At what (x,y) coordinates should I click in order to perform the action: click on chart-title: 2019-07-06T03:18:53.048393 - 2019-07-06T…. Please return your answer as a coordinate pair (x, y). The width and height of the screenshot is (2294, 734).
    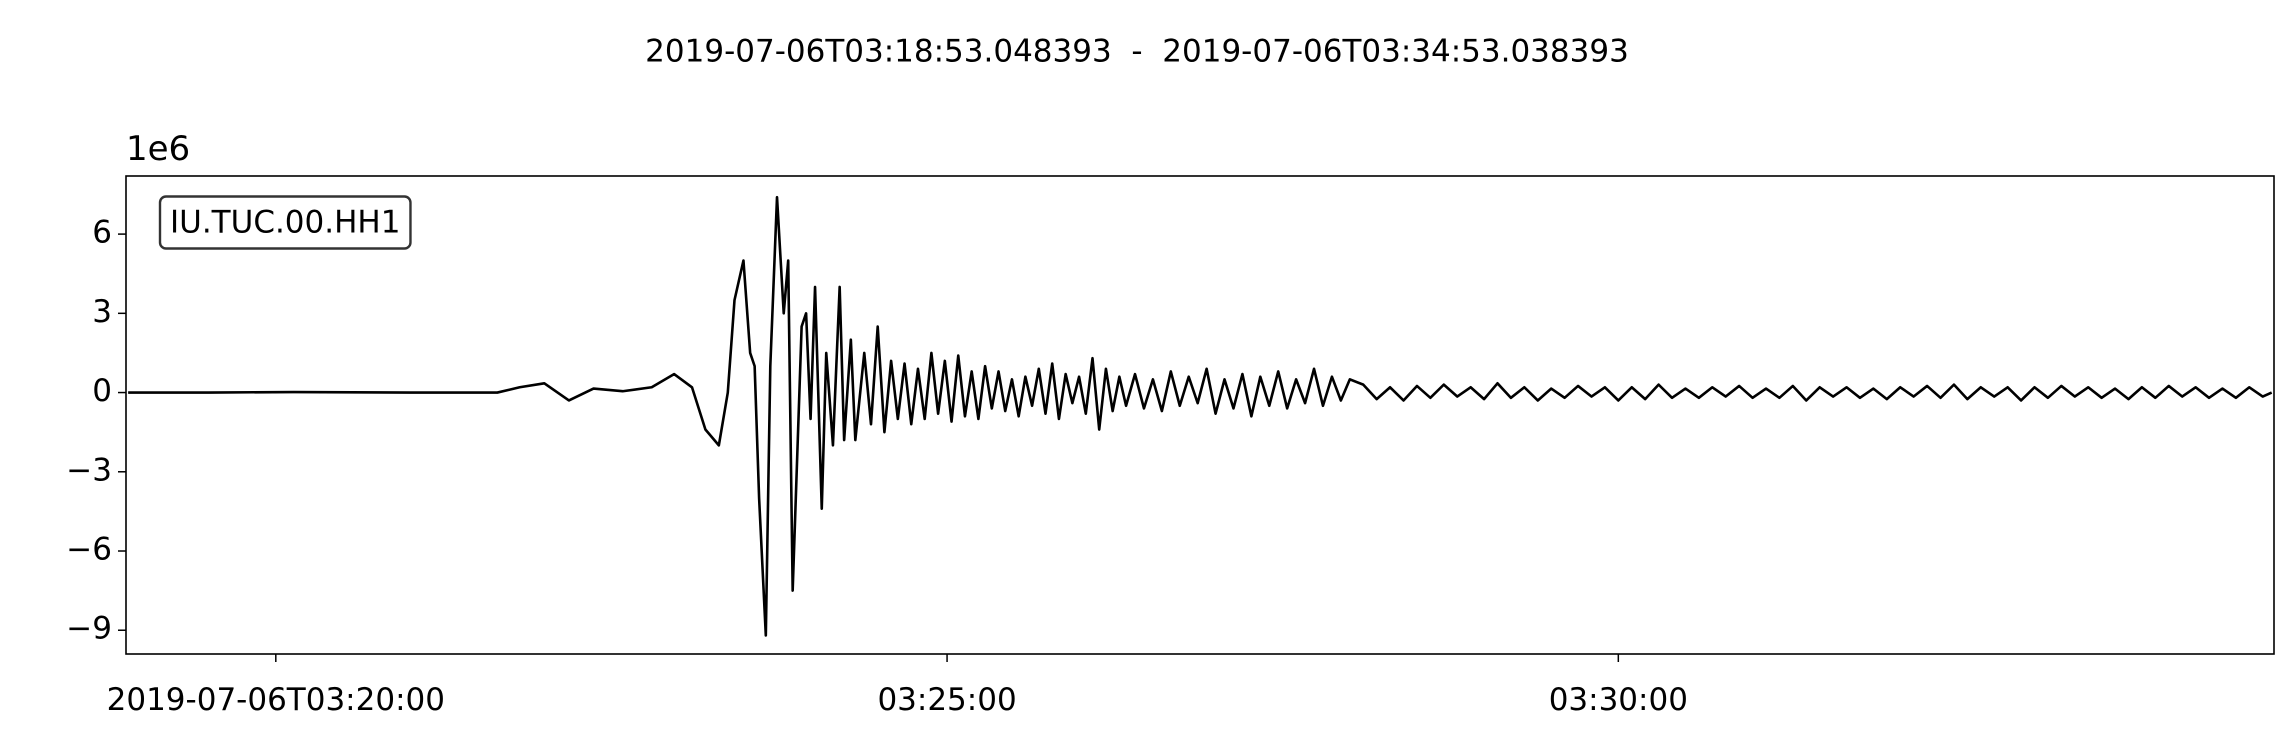
    Looking at the image, I should click on (1137, 52).